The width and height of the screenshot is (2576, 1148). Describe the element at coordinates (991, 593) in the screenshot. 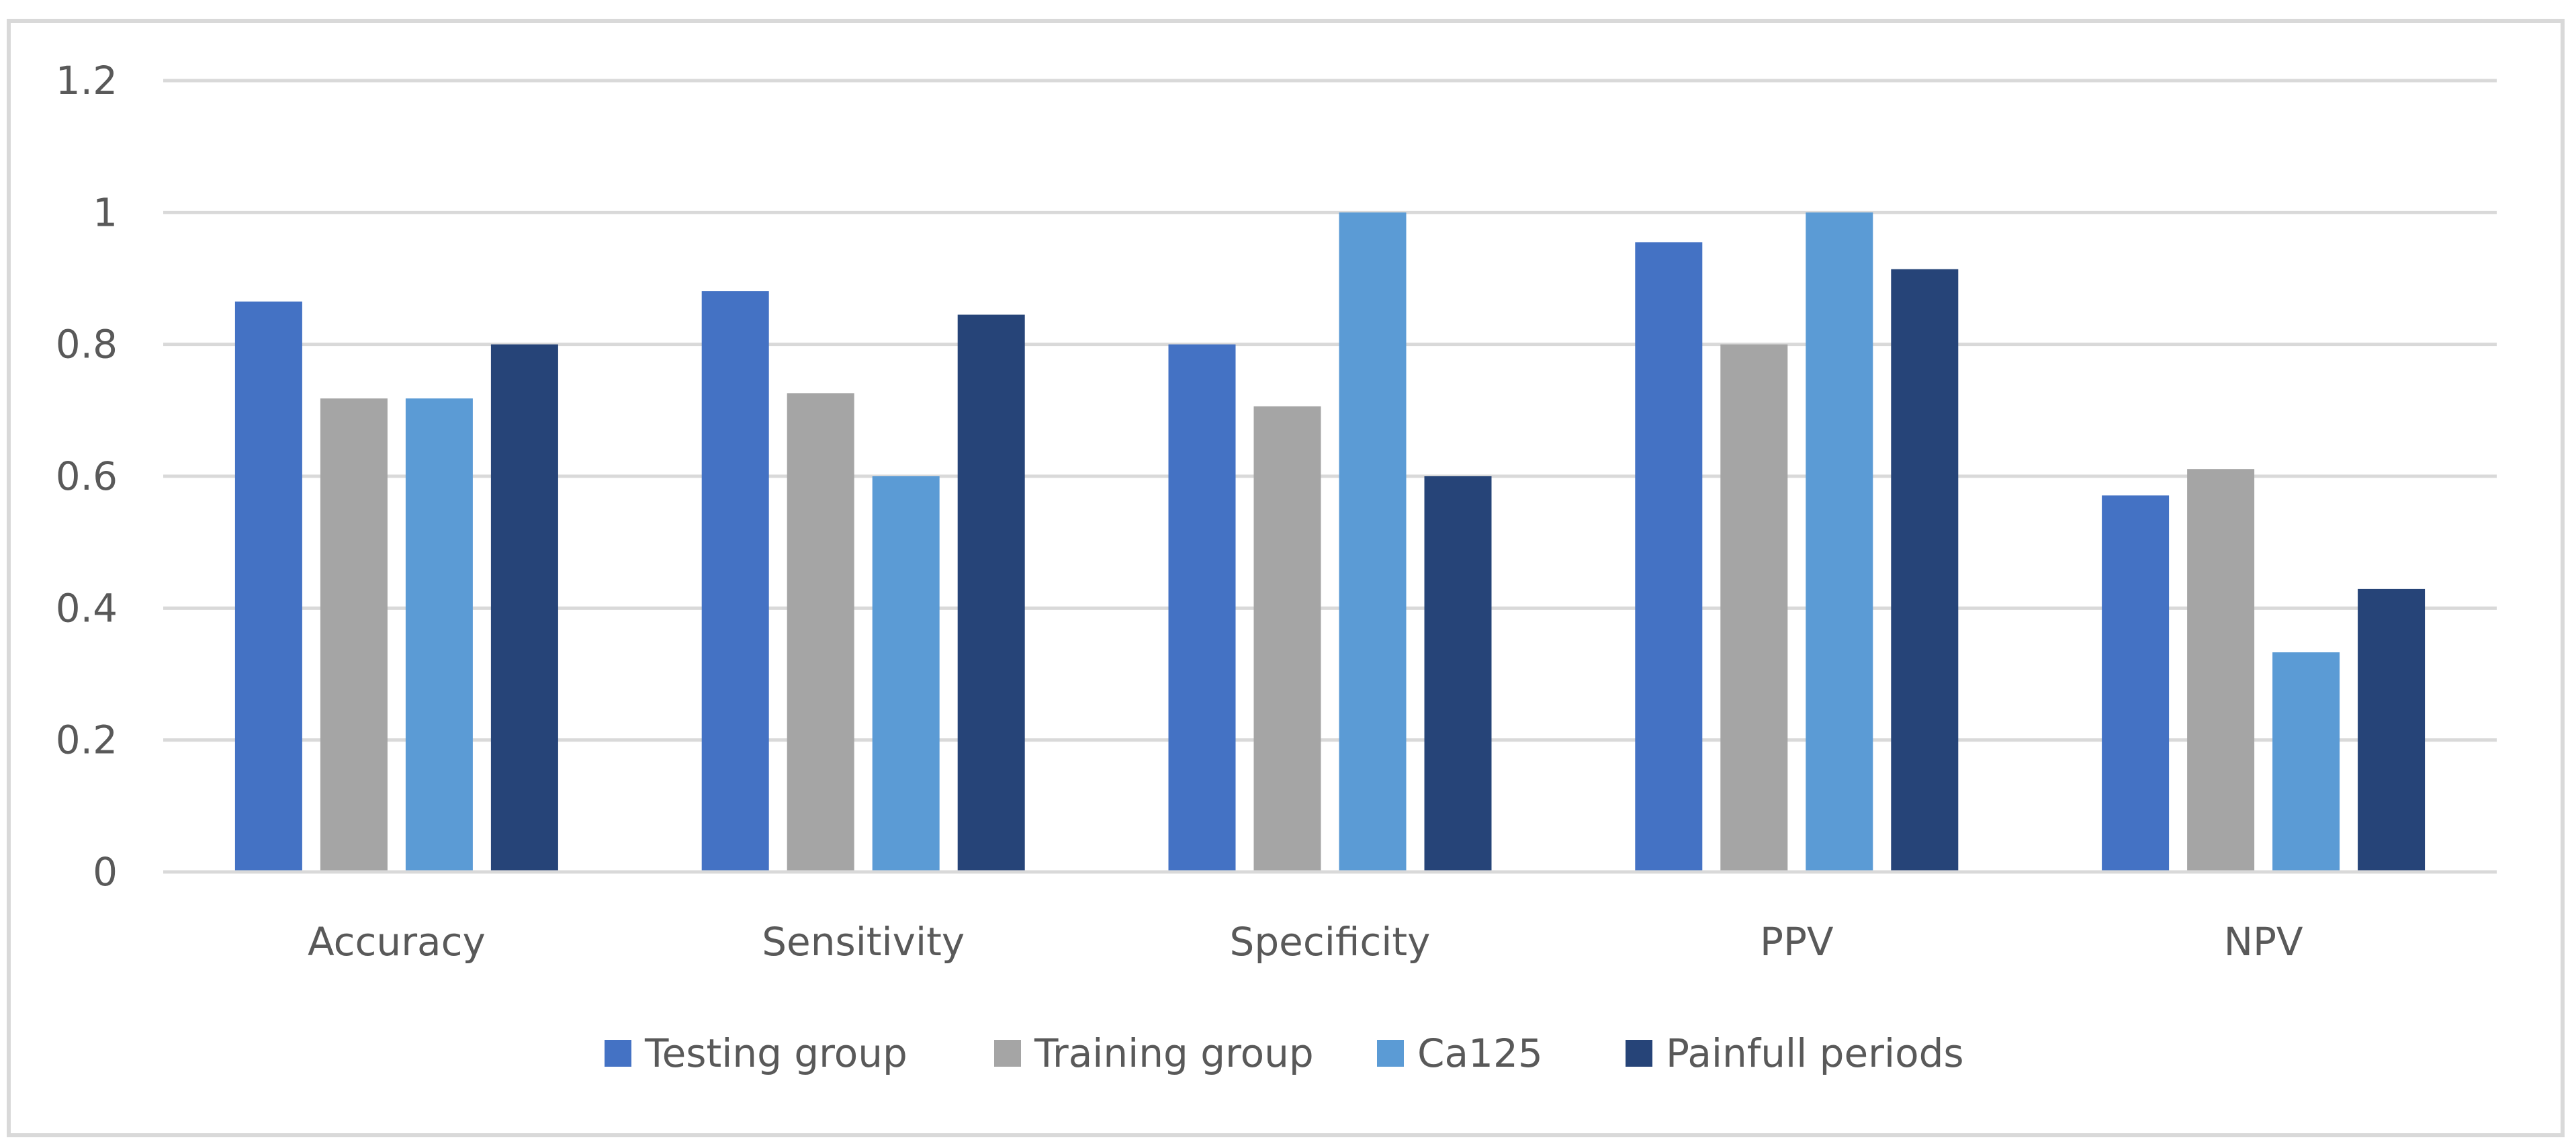

I see `bar-sensitivity-painfull-periods` at that location.